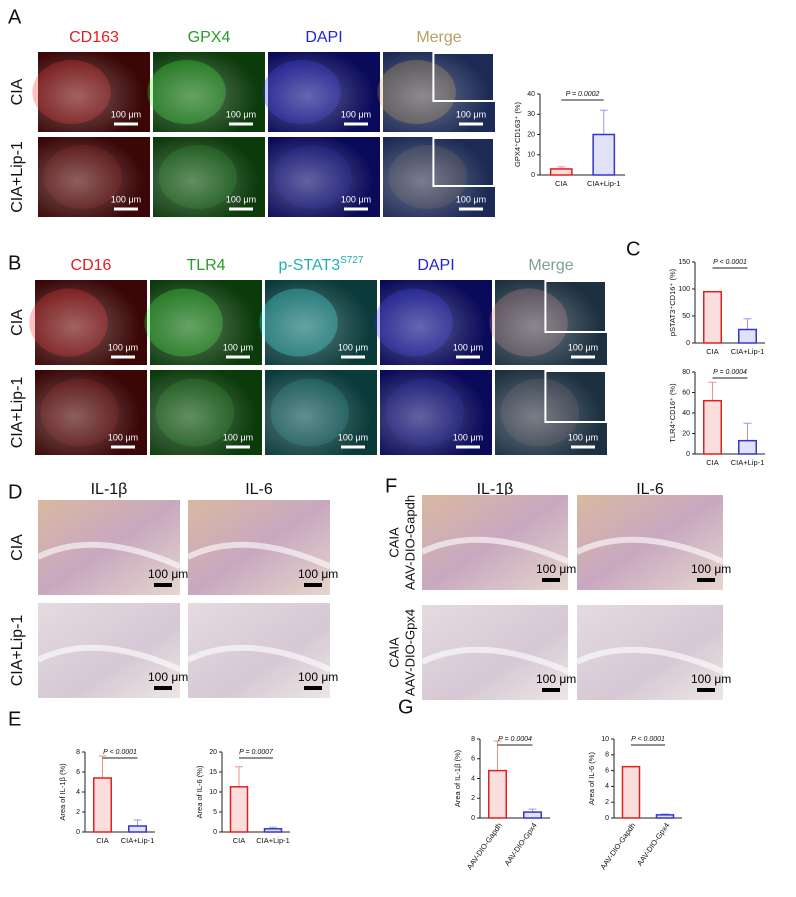 The image size is (796, 897). I want to click on panel-letter: A, so click(15, 17).